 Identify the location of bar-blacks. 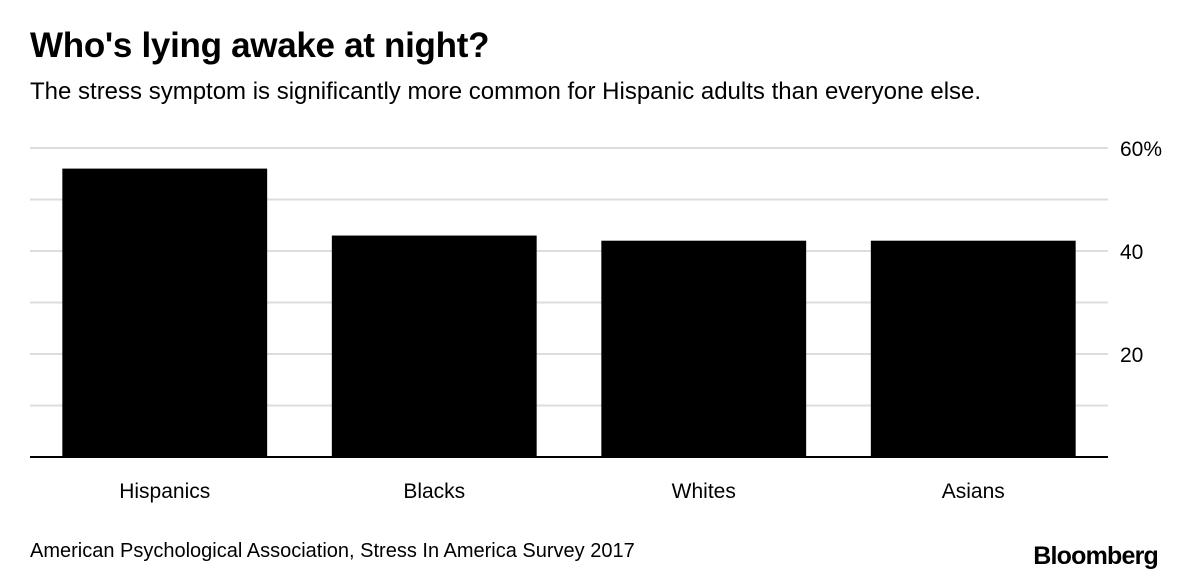
(434, 346).